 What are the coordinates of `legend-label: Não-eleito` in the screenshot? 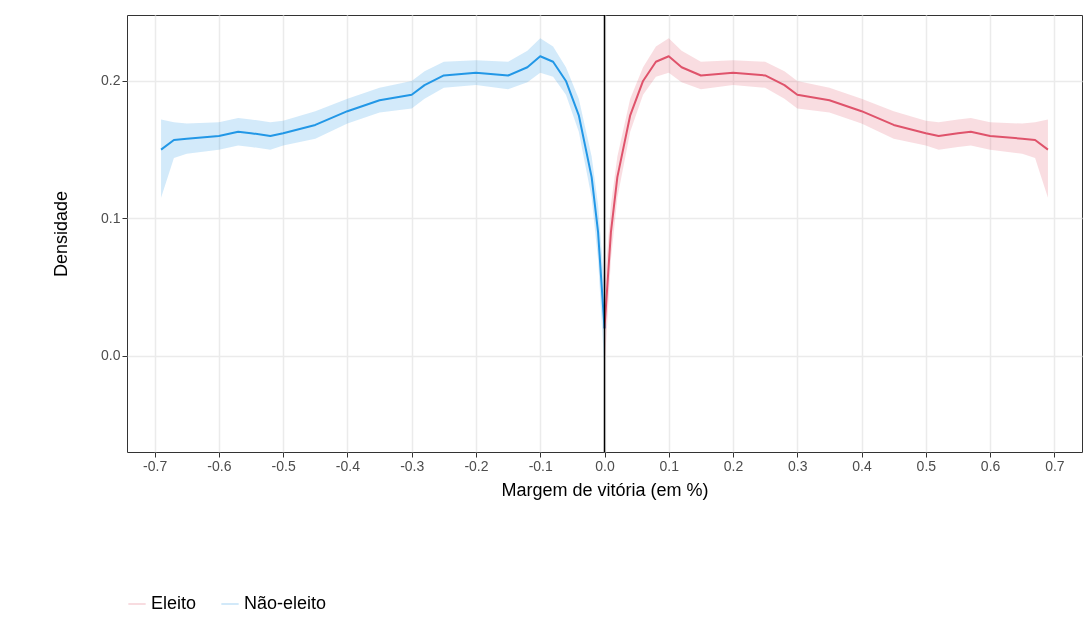 It's located at (285, 603).